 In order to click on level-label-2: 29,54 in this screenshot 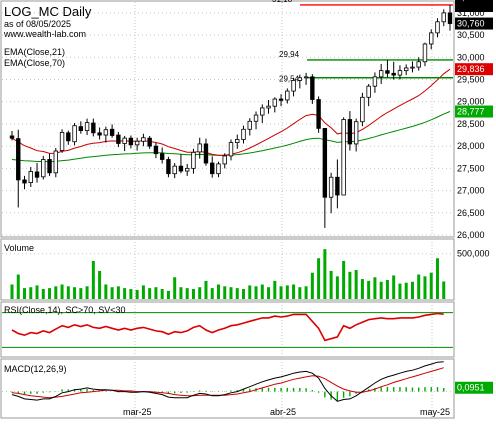, I will do `click(289, 79)`.